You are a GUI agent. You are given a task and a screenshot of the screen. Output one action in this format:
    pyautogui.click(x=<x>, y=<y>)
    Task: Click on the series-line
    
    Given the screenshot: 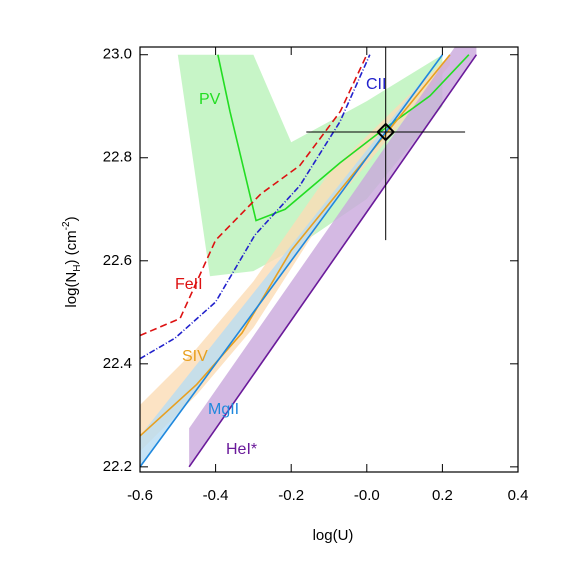 What is the action you would take?
    pyautogui.click(x=343, y=138)
    